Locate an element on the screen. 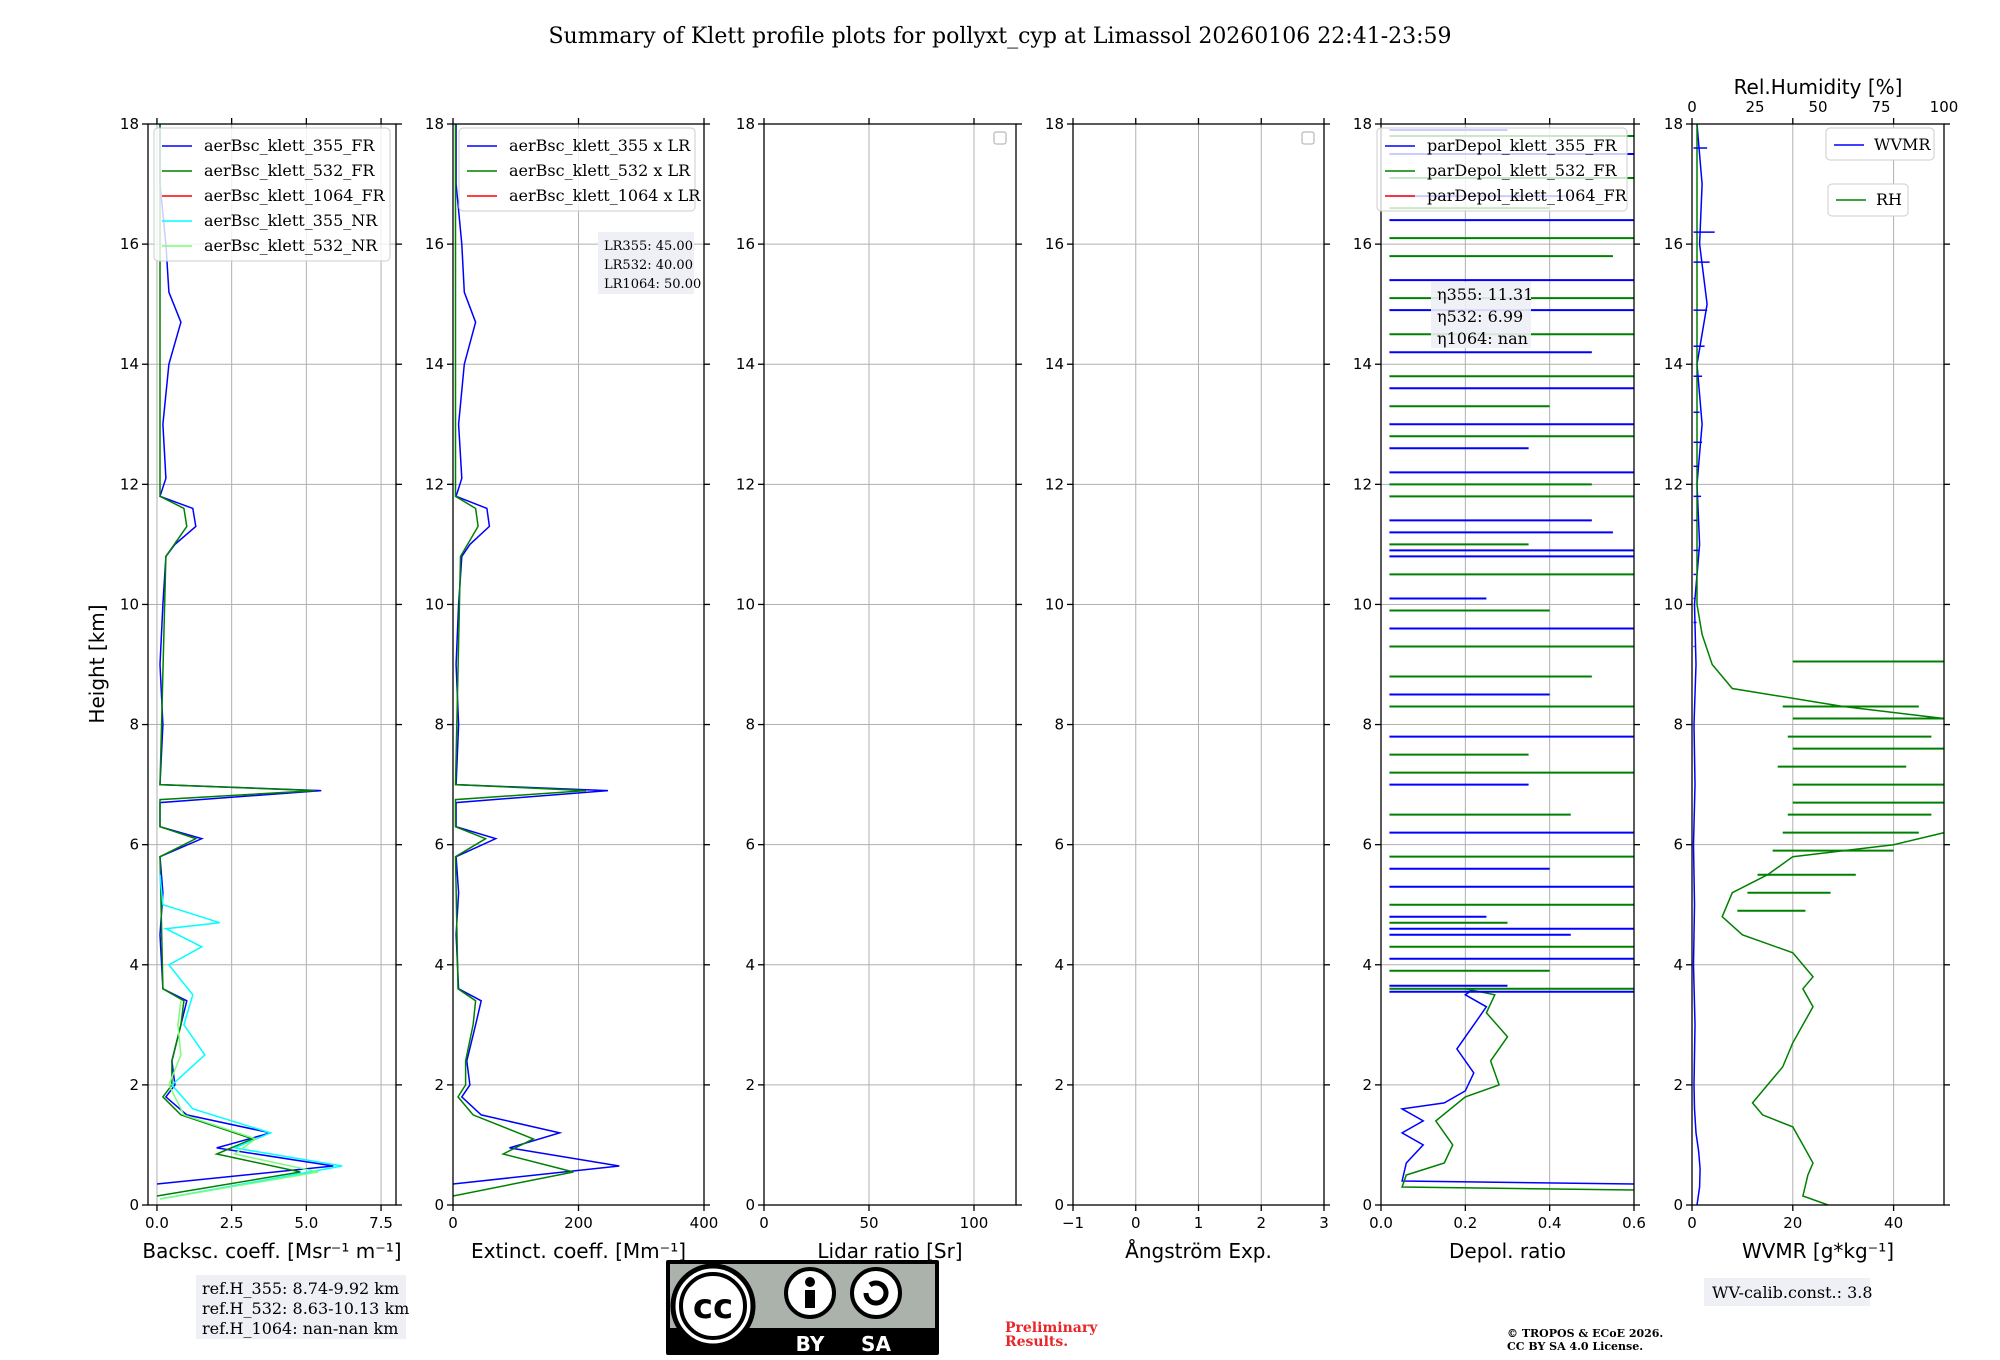 The image size is (2000, 1360). x-tick-label: 100 is located at coordinates (974, 1223).